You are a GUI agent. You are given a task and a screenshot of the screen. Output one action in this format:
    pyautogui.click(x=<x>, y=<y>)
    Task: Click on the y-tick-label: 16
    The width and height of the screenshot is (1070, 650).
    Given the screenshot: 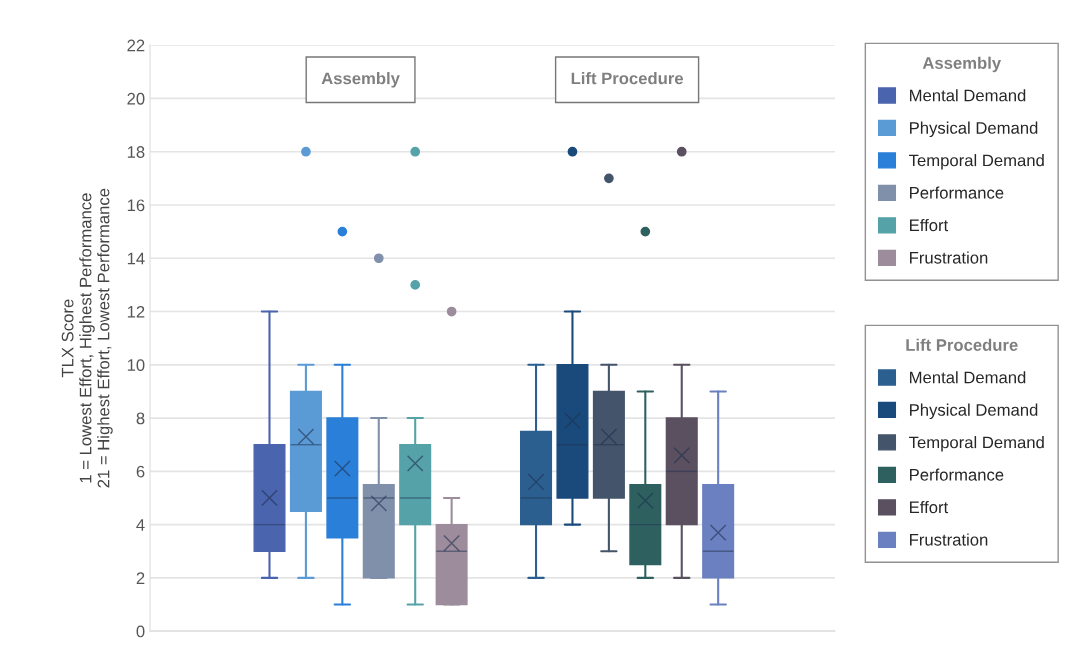 What is the action you would take?
    pyautogui.click(x=136, y=205)
    